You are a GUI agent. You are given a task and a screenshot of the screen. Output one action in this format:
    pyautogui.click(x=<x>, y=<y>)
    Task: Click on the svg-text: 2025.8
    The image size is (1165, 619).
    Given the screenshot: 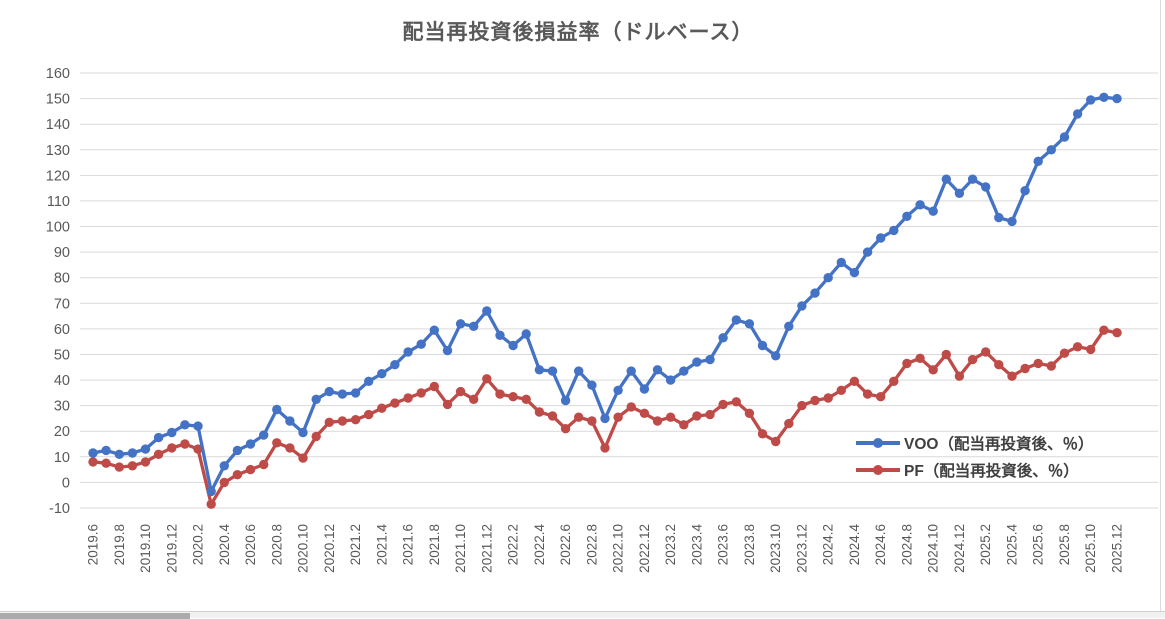 What is the action you would take?
    pyautogui.click(x=1064, y=544)
    